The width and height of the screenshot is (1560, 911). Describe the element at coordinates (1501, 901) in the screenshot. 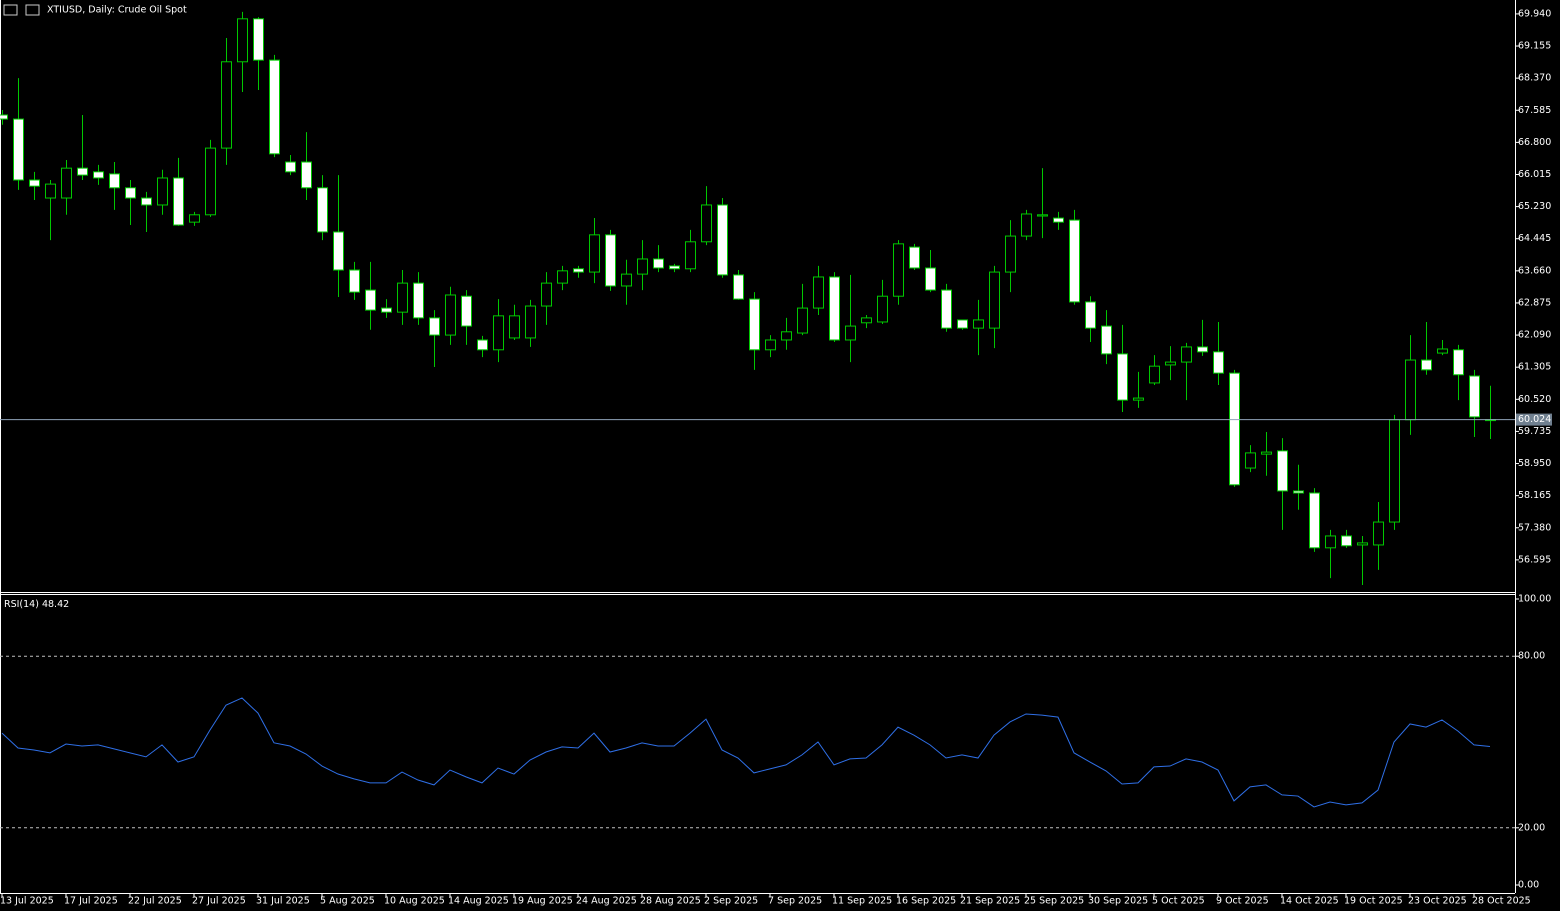

I see `x-tick-label: 28 Oct 2025` at that location.